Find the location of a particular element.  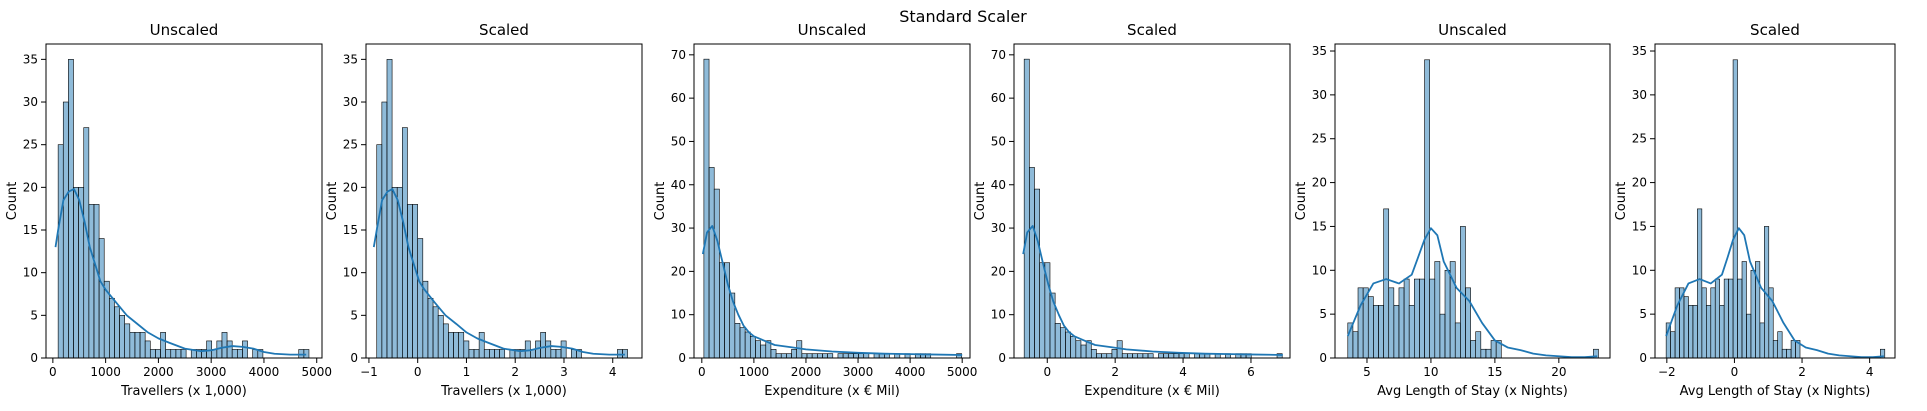

y-tick-label: 35 is located at coordinates (1319, 51).